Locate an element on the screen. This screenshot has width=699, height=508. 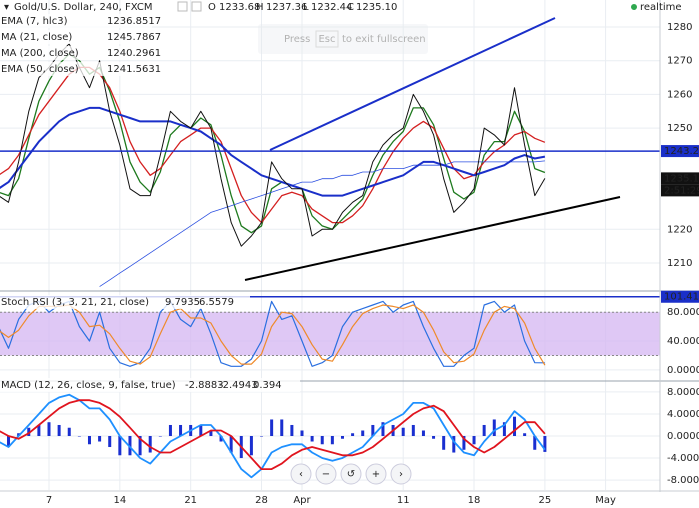
nav-buttons: ‹ − ↺ + › is located at coordinates (351, 474).